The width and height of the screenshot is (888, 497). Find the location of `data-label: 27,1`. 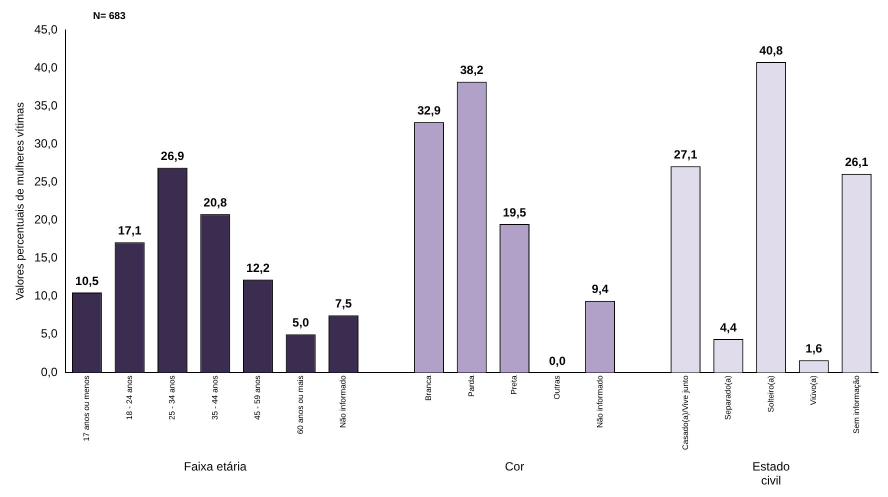

data-label: 27,1 is located at coordinates (686, 155).